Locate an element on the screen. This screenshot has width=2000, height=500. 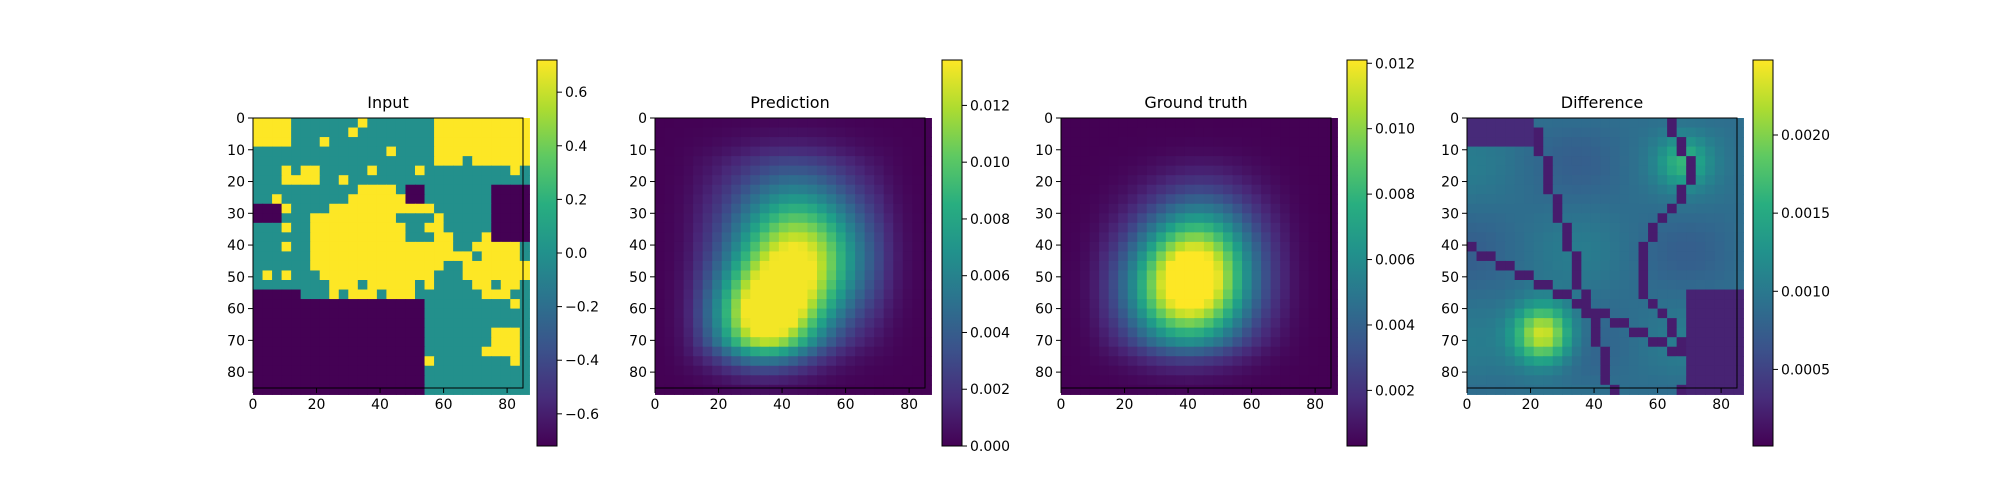
x-tick-label: 0 is located at coordinates (1467, 405).